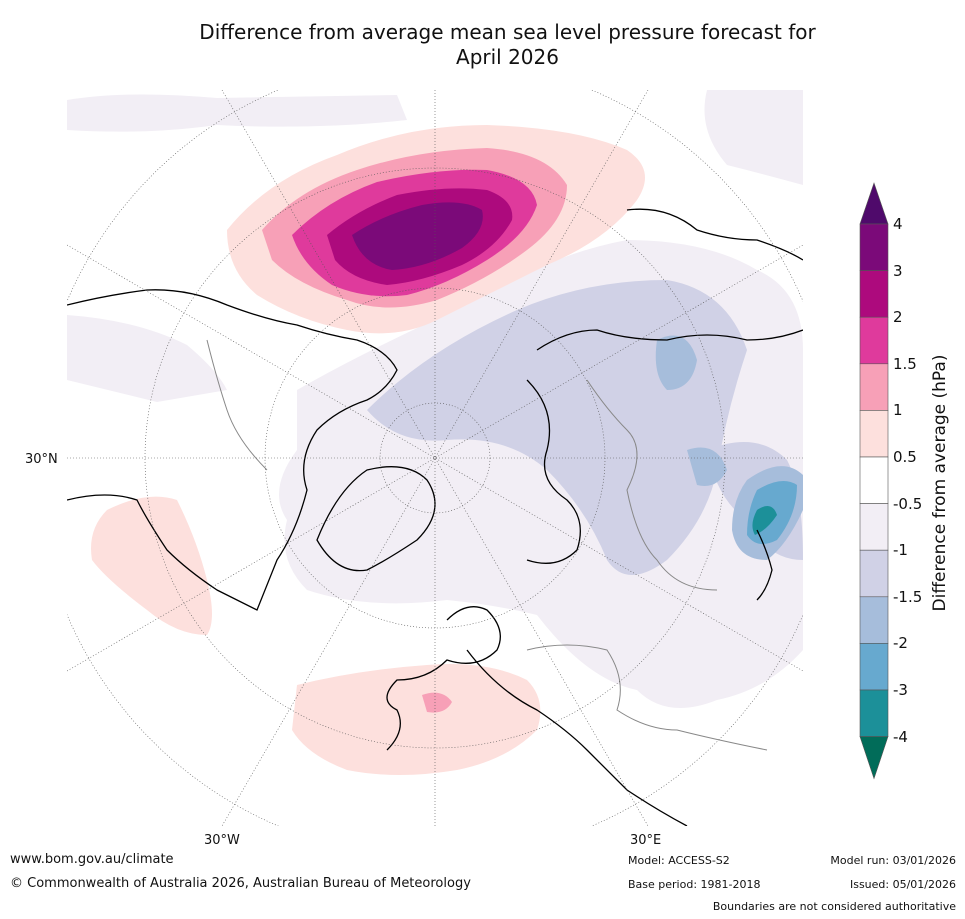 The width and height of the screenshot is (965, 919). I want to click on anomaly-neg-far-west, so click(147, 358).